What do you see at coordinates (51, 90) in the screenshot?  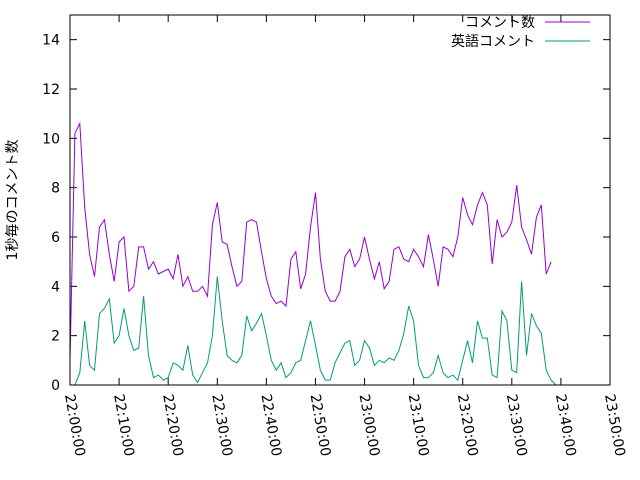 I see `y-tick-label: 12` at bounding box center [51, 90].